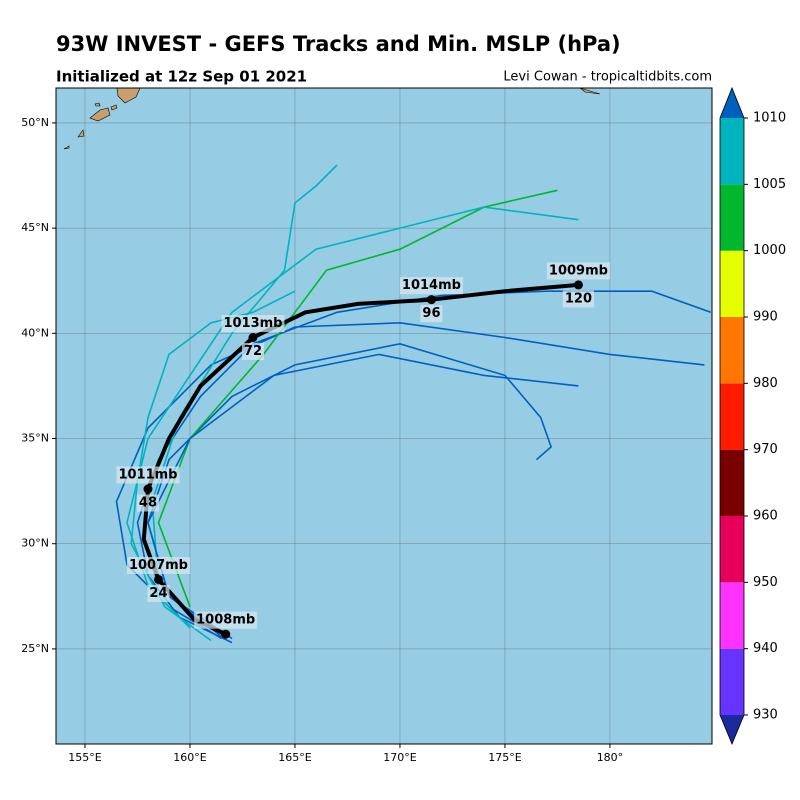  I want to click on y-tick-label: 25°N, so click(35, 648).